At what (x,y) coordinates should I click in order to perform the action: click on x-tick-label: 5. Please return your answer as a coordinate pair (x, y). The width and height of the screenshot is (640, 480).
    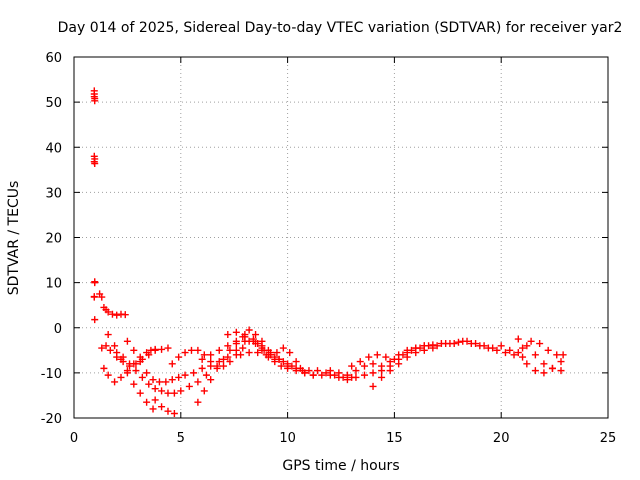
    Looking at the image, I should click on (181, 438).